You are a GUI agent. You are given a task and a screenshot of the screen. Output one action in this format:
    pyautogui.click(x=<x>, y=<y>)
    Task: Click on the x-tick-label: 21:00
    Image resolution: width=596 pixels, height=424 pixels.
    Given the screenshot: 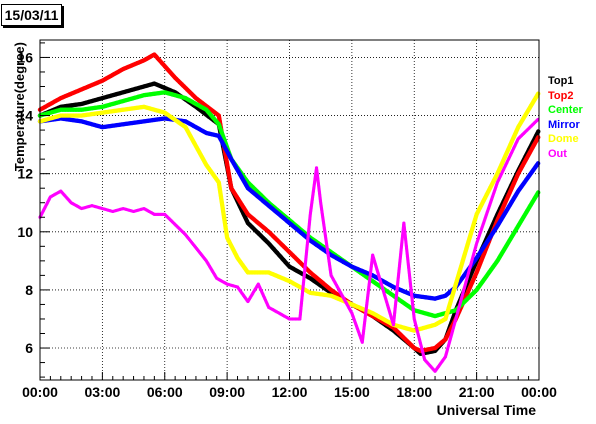 What is the action you would take?
    pyautogui.click(x=477, y=392)
    